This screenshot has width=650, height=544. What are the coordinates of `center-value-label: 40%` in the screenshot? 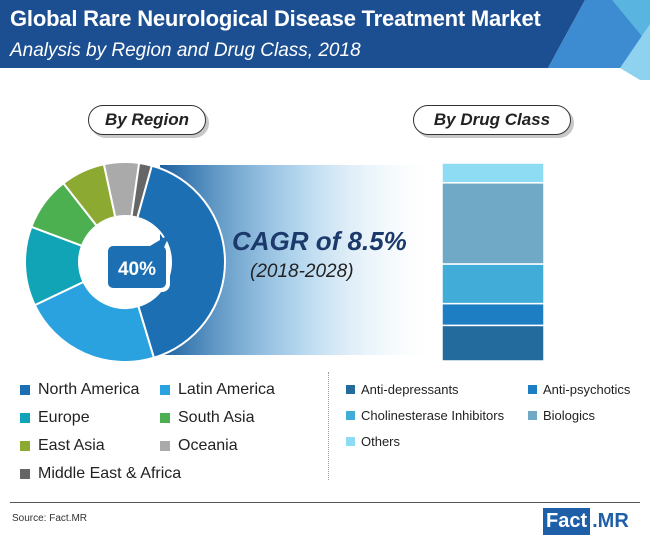 It's located at (137, 269).